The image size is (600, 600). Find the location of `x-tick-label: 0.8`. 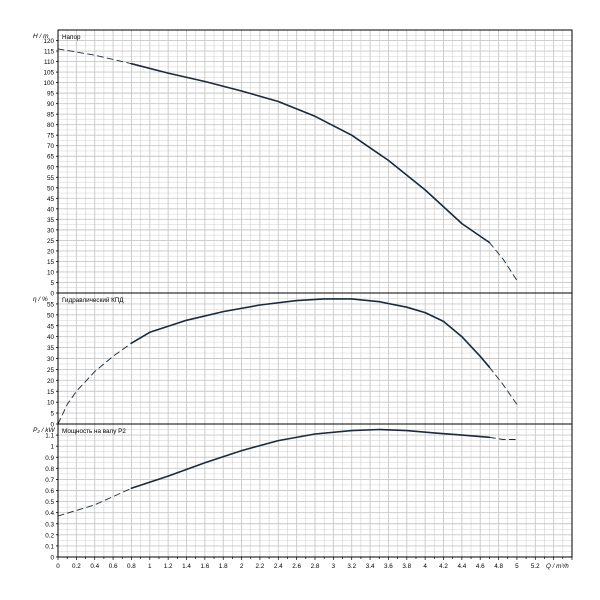

x-tick-label: 0.8 is located at coordinates (131, 566).